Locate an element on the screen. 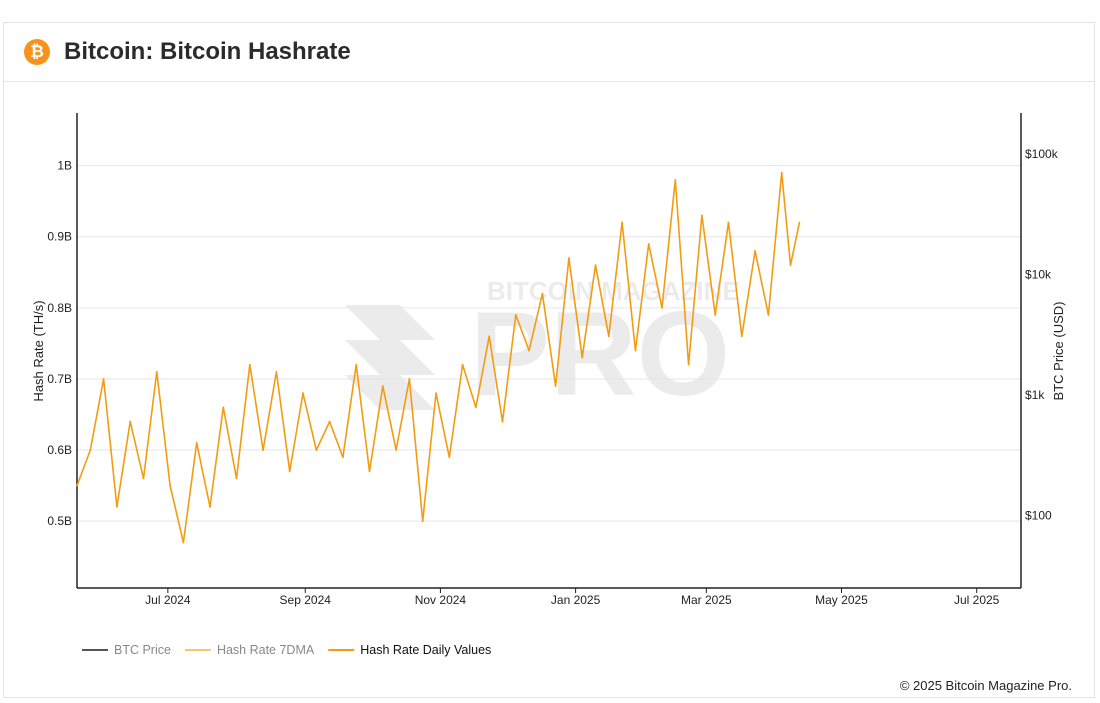  right-tick-label: $10k is located at coordinates (1038, 275).